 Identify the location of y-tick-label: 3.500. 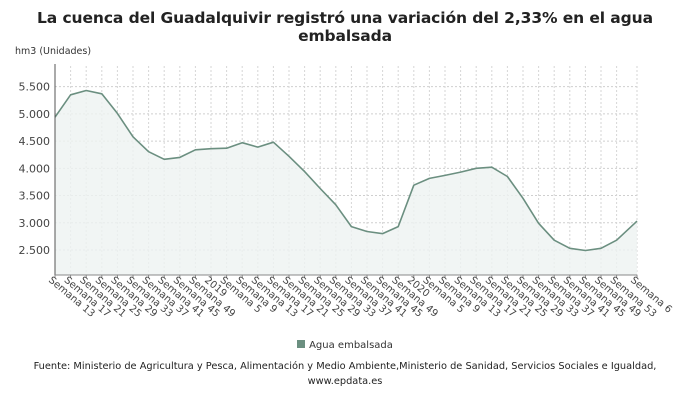
(35, 196).